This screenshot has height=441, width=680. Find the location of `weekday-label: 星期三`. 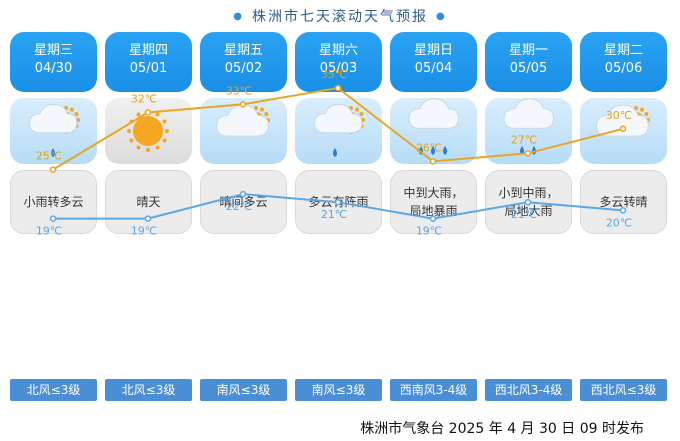

weekday-label: 星期三 is located at coordinates (53, 50).